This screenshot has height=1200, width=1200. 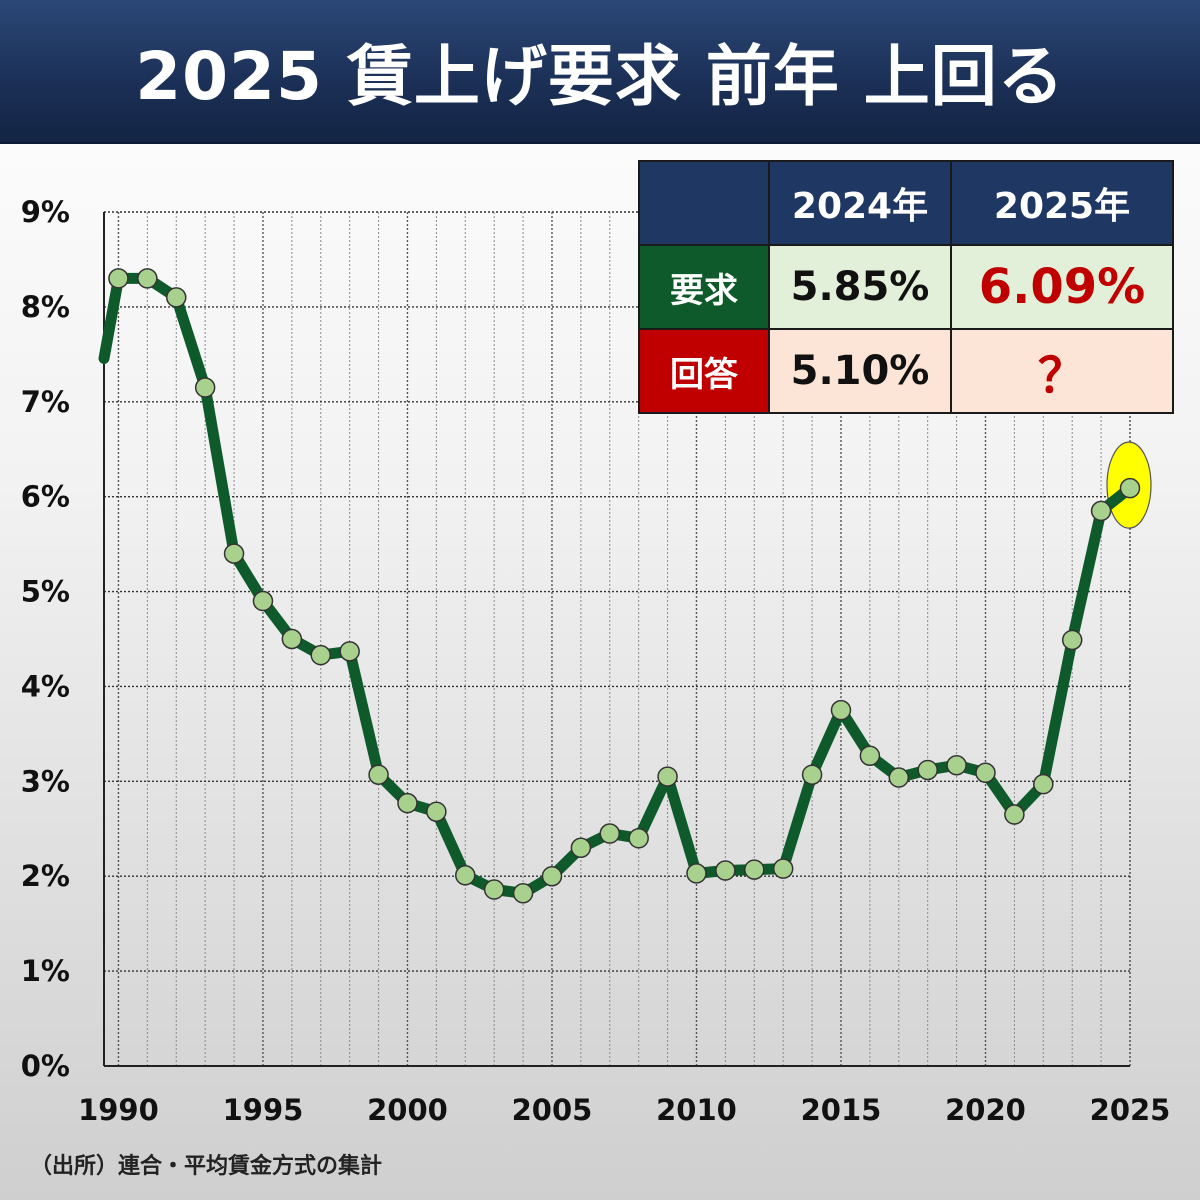 I want to click on summary-table: 2024年 2025年 要求 5.85% 6.09% 回答 5.10% ？, so click(x=906, y=287).